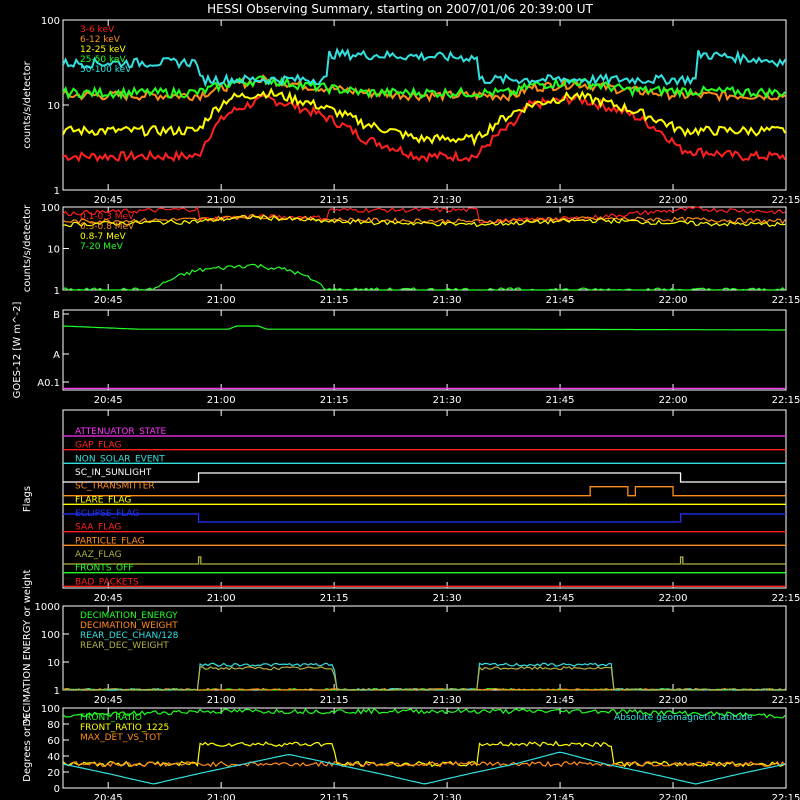  I want to click on legend-entry: 12-25 keV, so click(103, 50).